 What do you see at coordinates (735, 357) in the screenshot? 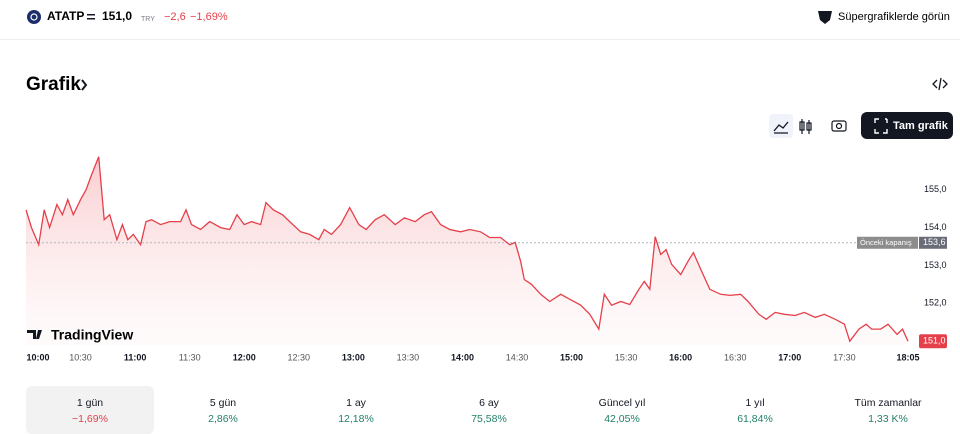
I see `x-tick-label: 16:30` at bounding box center [735, 357].